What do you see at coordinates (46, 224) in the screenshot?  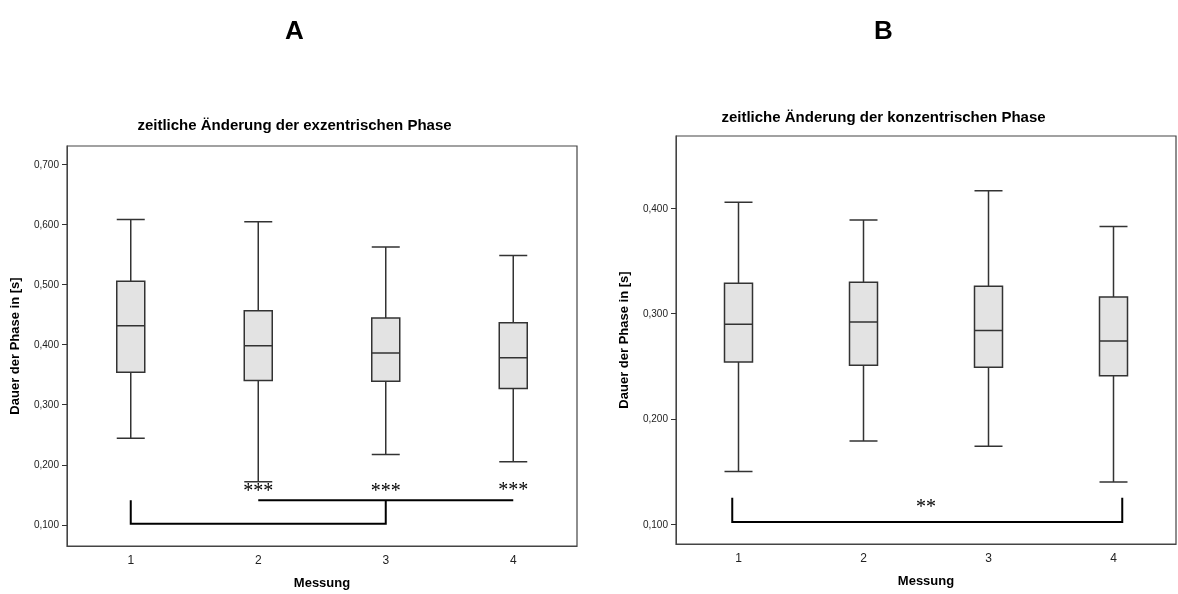 I see `y-tick-label: 0,600` at bounding box center [46, 224].